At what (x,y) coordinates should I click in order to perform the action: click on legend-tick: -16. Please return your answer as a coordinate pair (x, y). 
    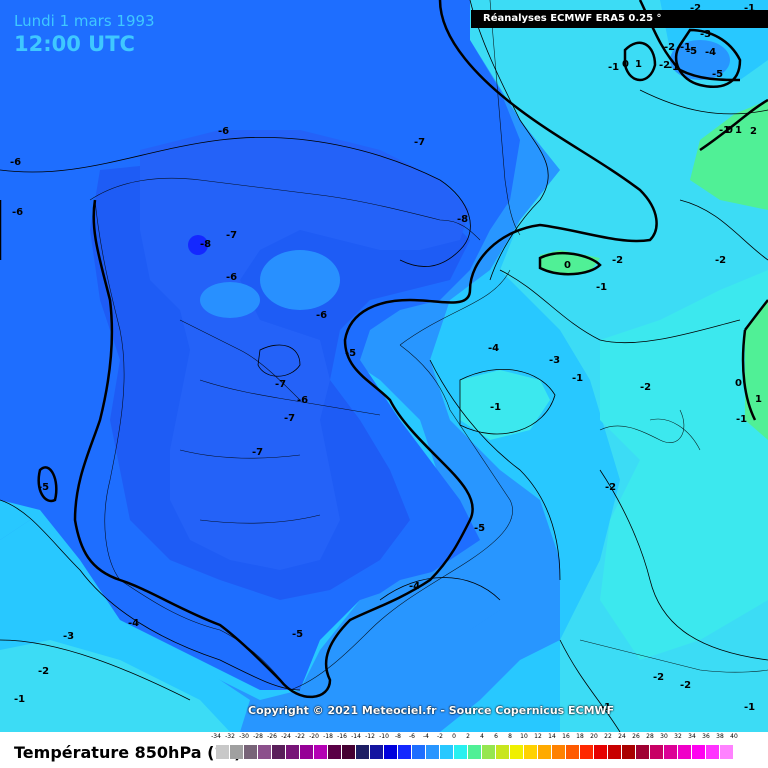
    Looking at the image, I should click on (342, 736).